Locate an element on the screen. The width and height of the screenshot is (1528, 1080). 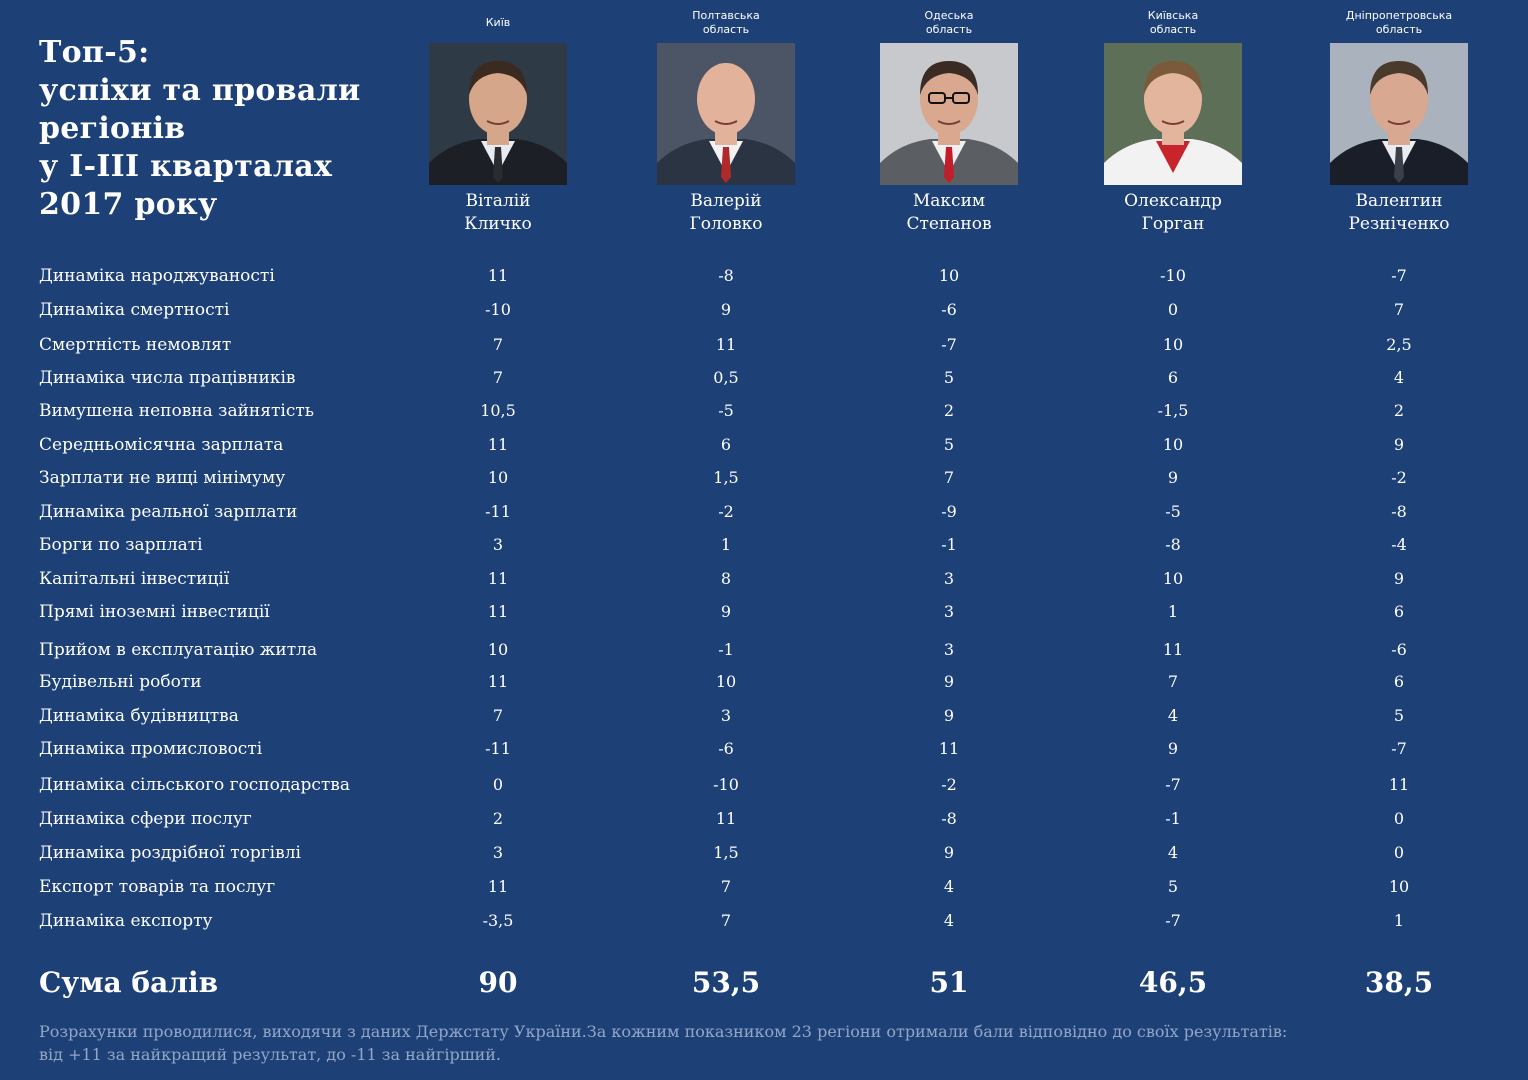
row-label: Динаміка будівництва is located at coordinates (139, 716).